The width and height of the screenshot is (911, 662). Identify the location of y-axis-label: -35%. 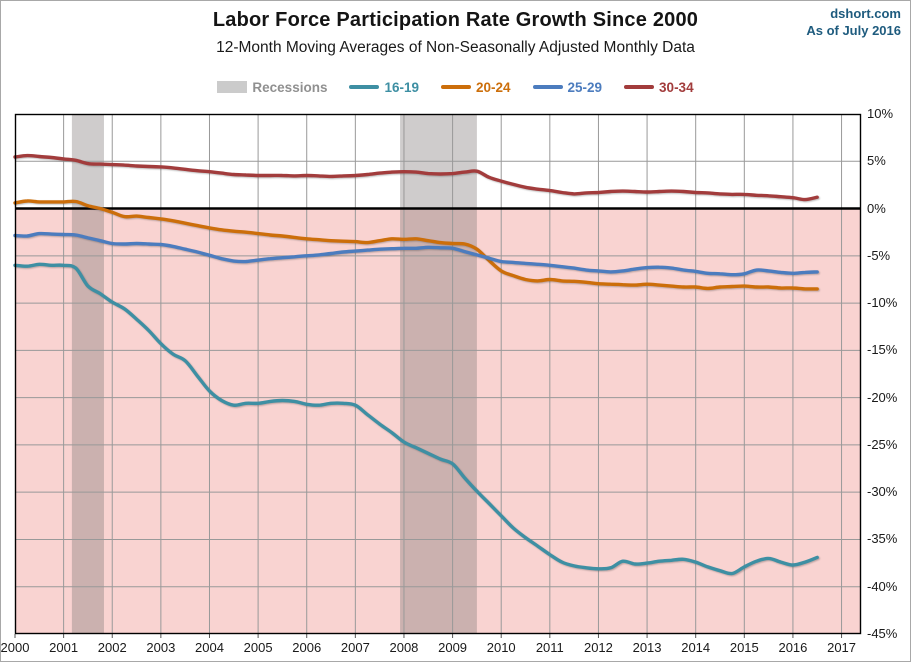
(882, 539).